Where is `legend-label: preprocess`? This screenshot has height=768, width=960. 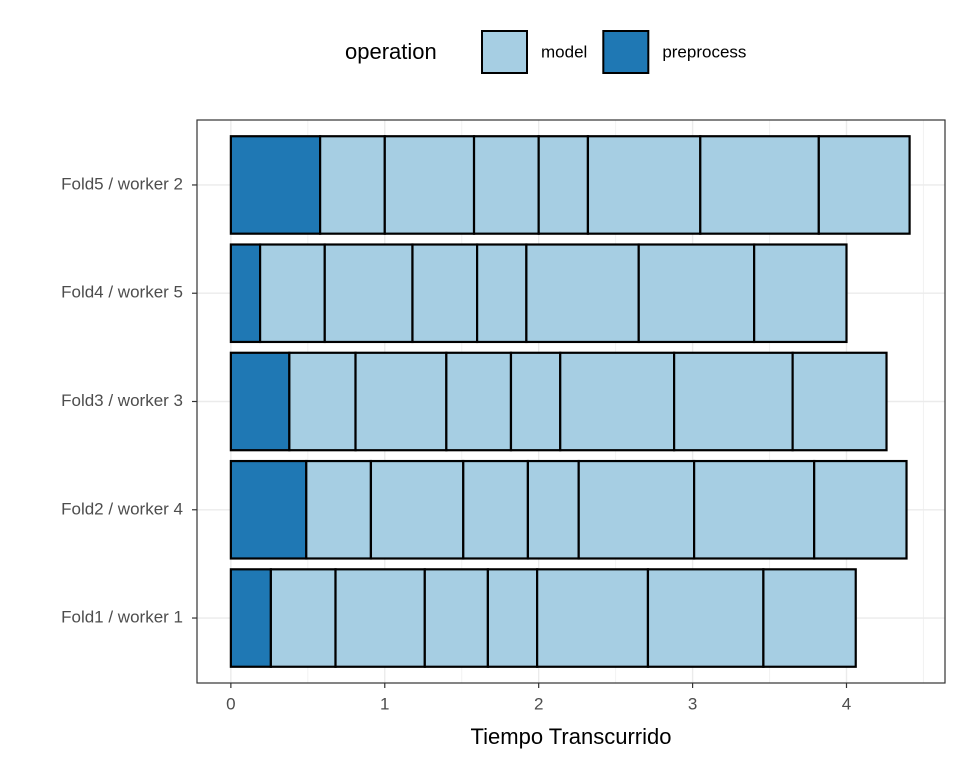 legend-label: preprocess is located at coordinates (704, 51).